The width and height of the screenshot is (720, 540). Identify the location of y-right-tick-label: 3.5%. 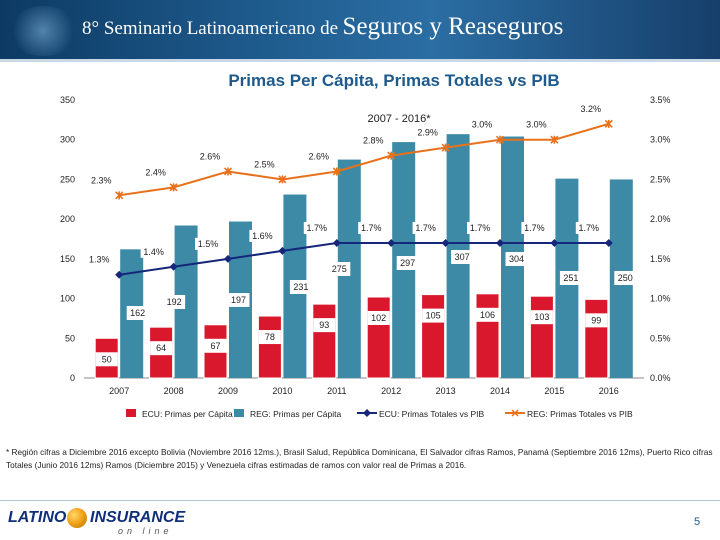
(660, 100).